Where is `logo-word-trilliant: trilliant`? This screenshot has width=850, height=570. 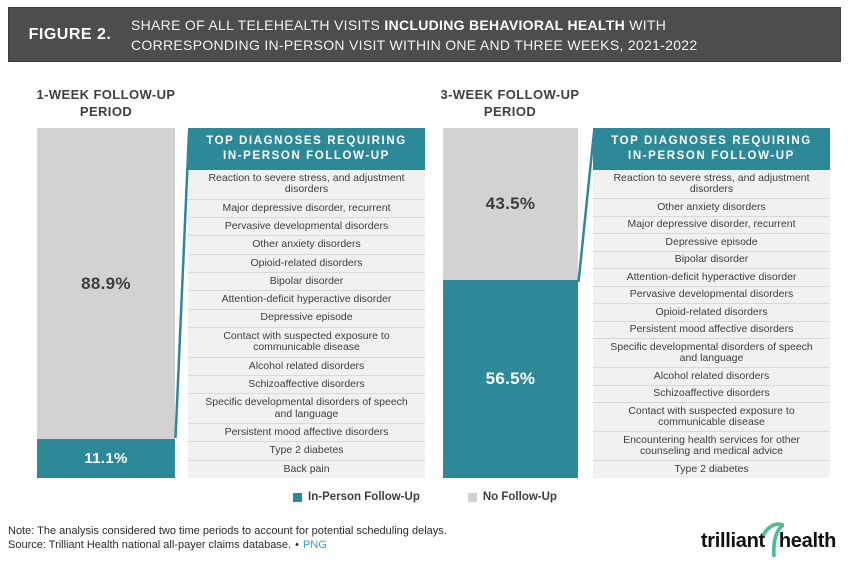 logo-word-trilliant: trilliant is located at coordinates (732, 541).